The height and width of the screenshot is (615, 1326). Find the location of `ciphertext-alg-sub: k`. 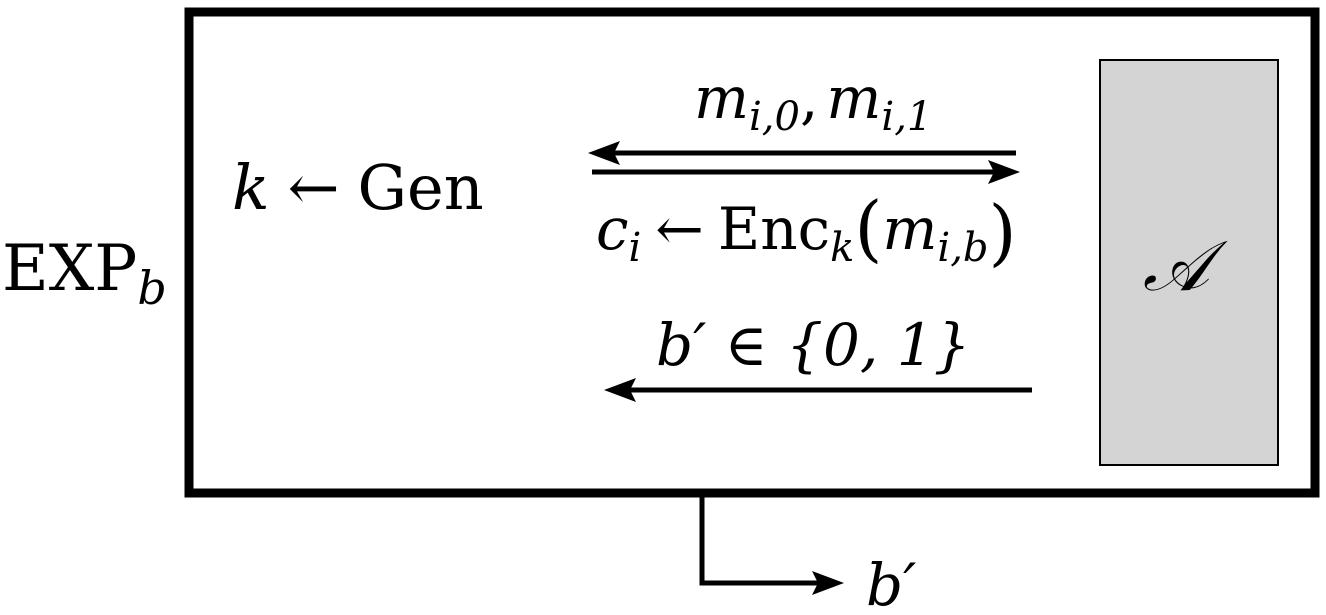

ciphertext-alg-sub: k is located at coordinates (842, 248).